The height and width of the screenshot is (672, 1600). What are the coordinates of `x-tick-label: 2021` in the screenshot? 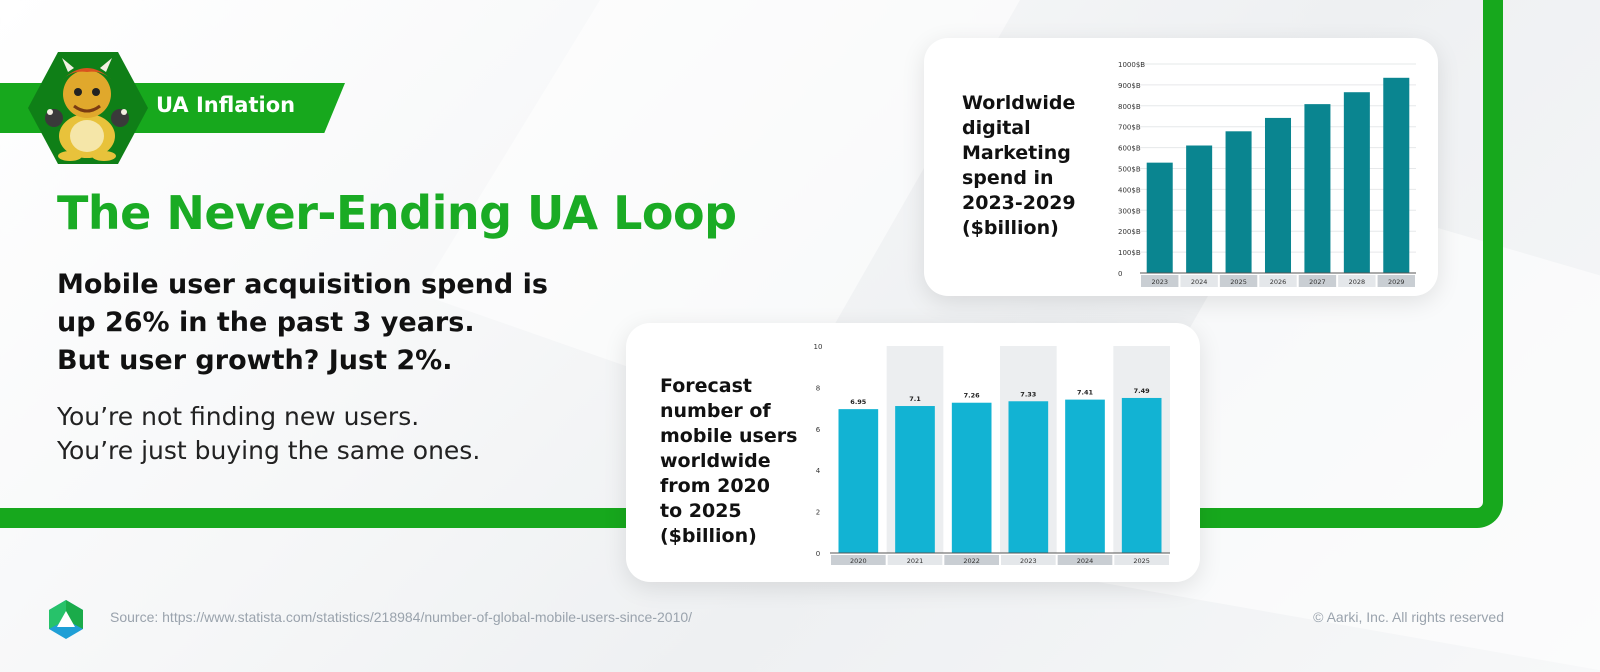 It's located at (915, 561).